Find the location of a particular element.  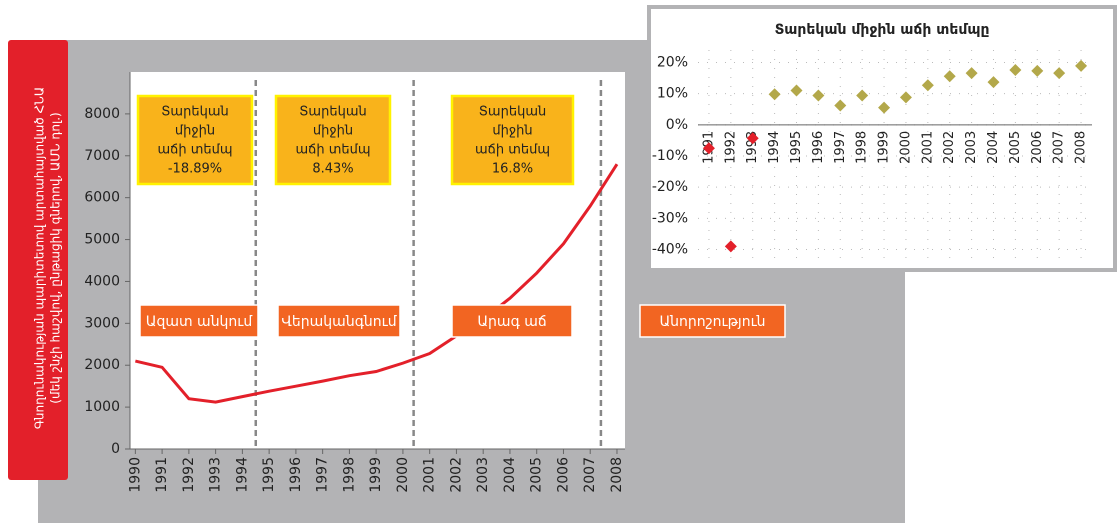

phase-label: Ազատ անկում is located at coordinates (200, 322).